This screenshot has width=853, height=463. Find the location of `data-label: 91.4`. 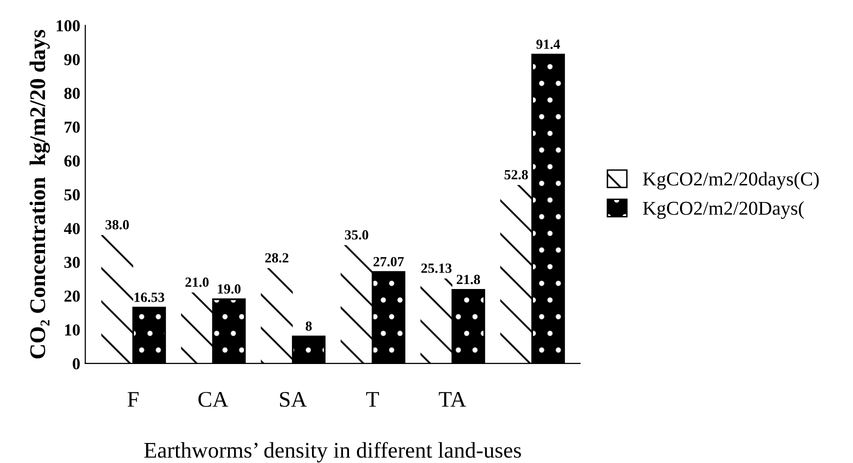

data-label: 91.4 is located at coordinates (548, 44).